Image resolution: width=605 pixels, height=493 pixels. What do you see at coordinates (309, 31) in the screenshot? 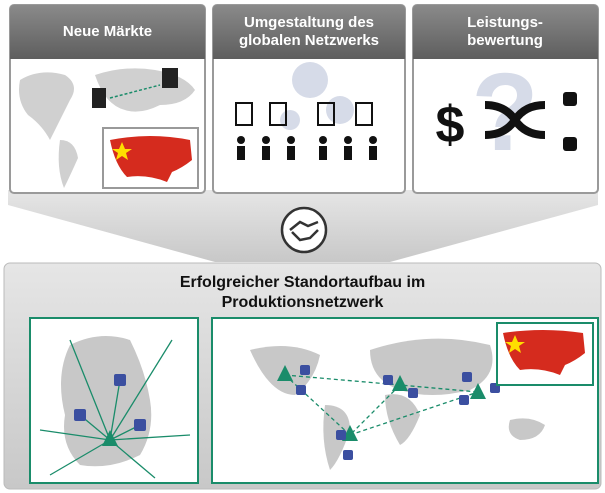
I see `panel-title: Umgestaltung des globalen Netzwerks` at bounding box center [309, 31].